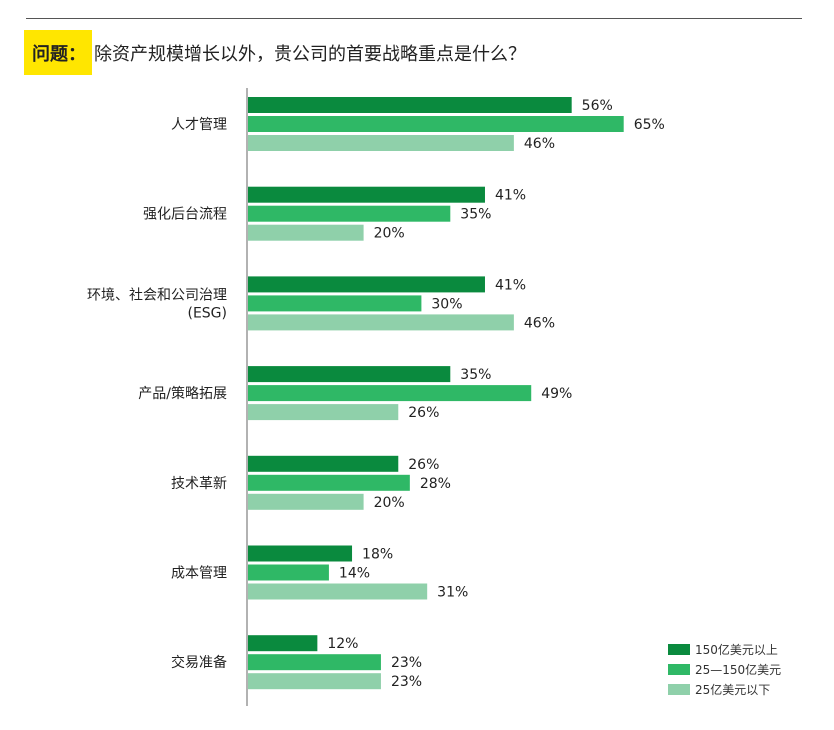  Describe the element at coordinates (199, 125) in the screenshot. I see `category-label: 人才管理` at that location.